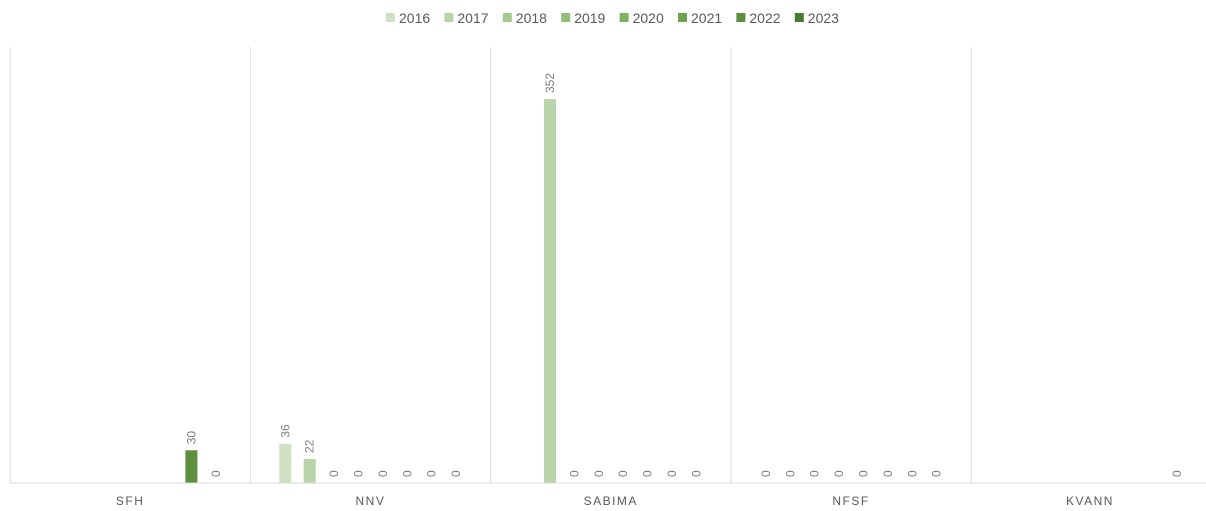 The height and width of the screenshot is (511, 1206). I want to click on category-label-nfsf: NFSF, so click(850, 501).